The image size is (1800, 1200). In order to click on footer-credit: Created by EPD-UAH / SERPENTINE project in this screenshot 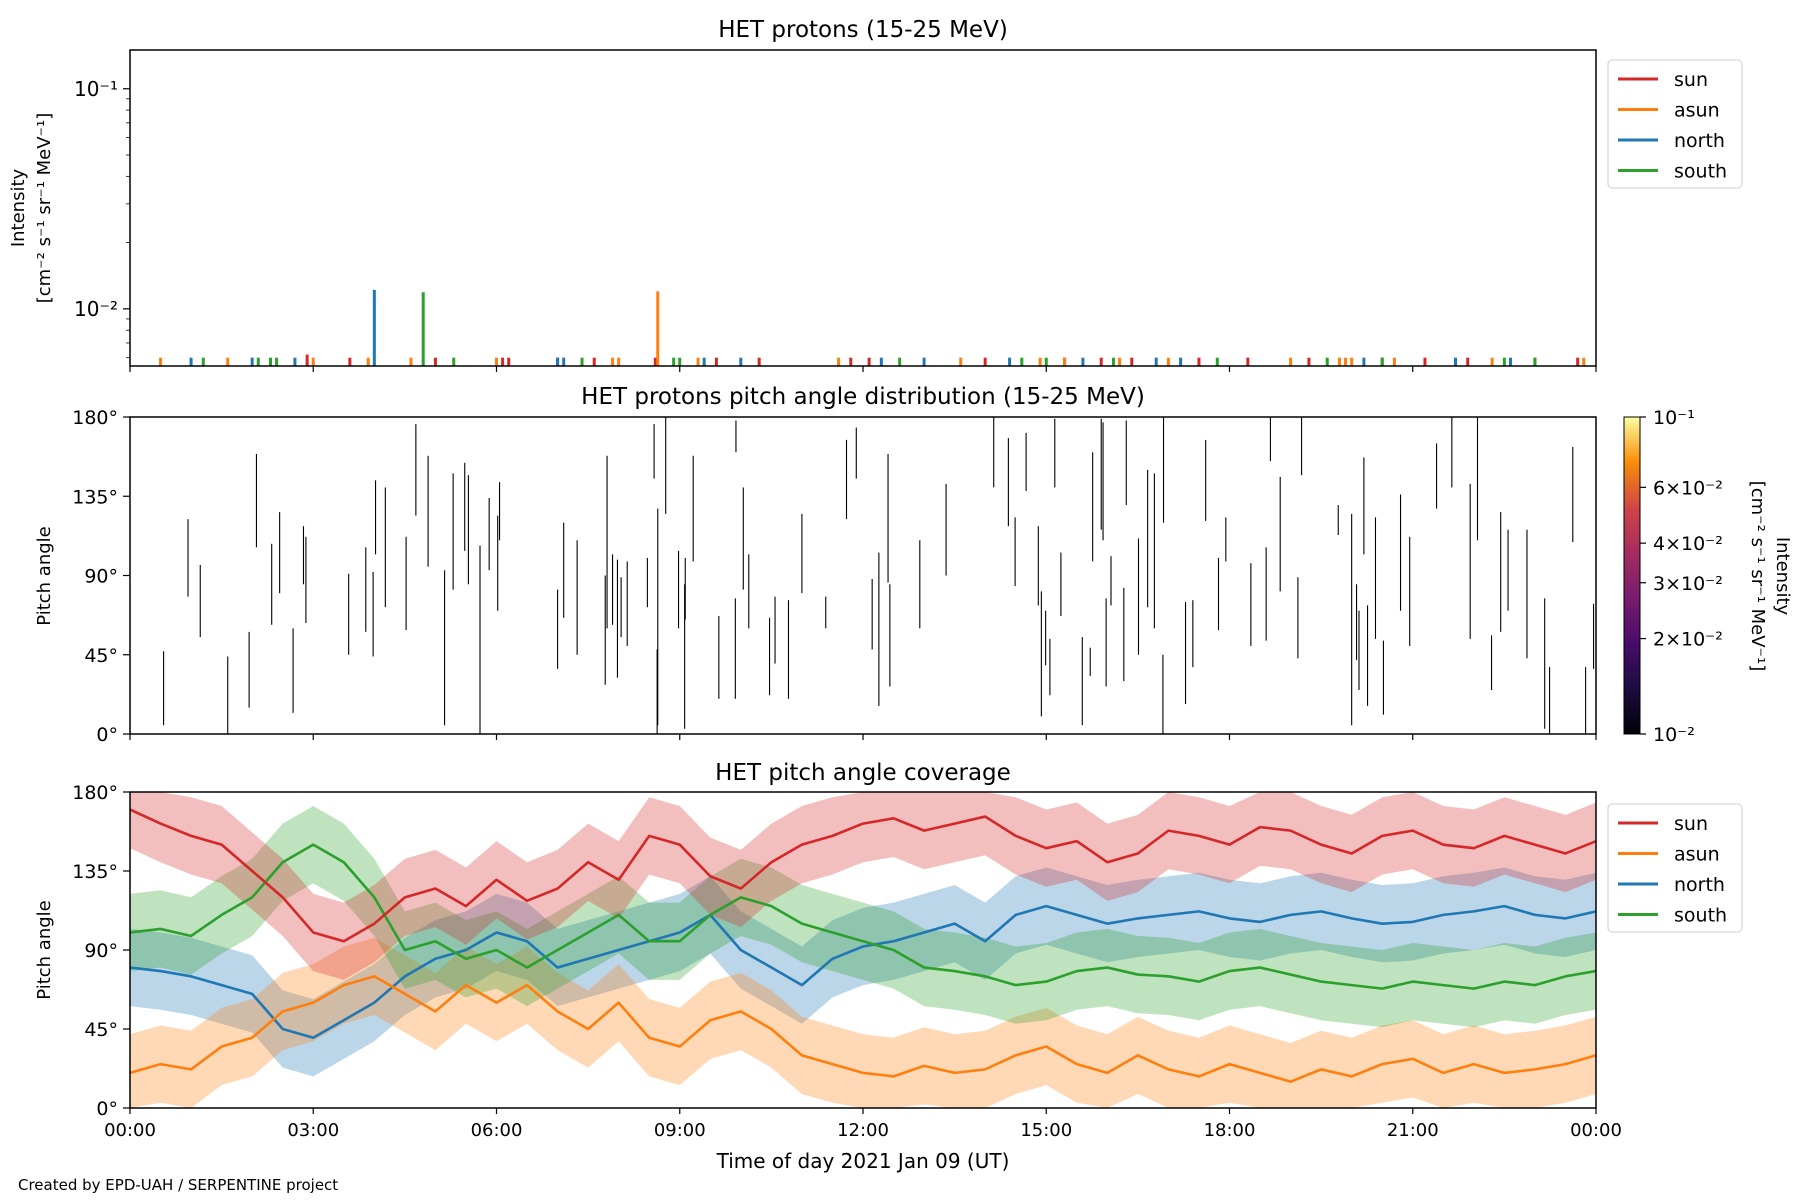, I will do `click(178, 1185)`.